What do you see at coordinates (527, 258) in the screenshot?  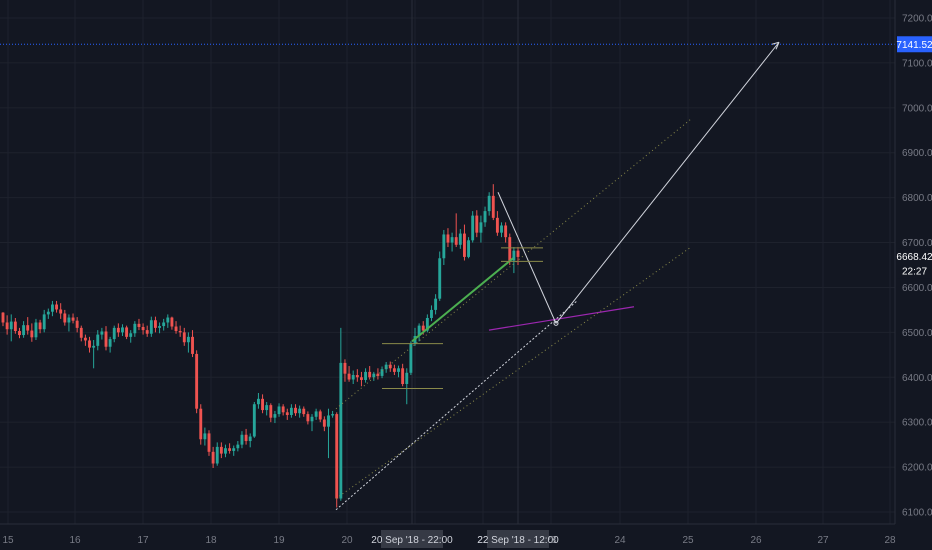 I see `drawing-white-drop` at bounding box center [527, 258].